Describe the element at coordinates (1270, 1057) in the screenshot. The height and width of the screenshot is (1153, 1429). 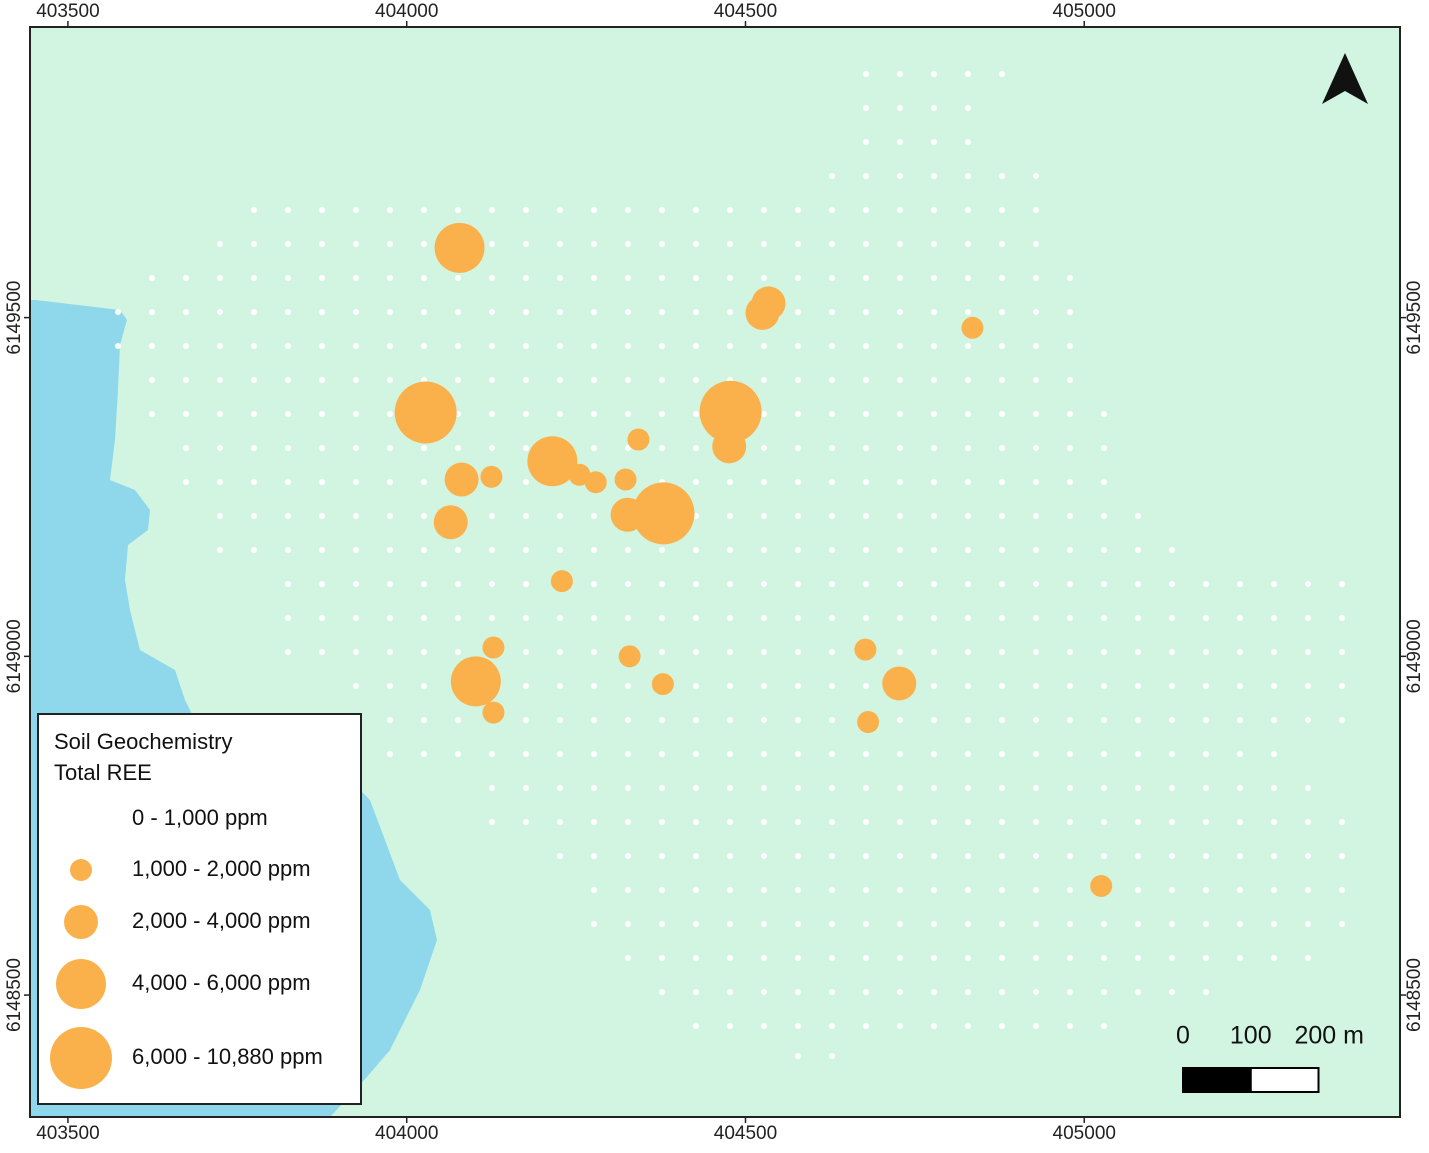
I see `scale-bar: 0 100 200 m` at that location.